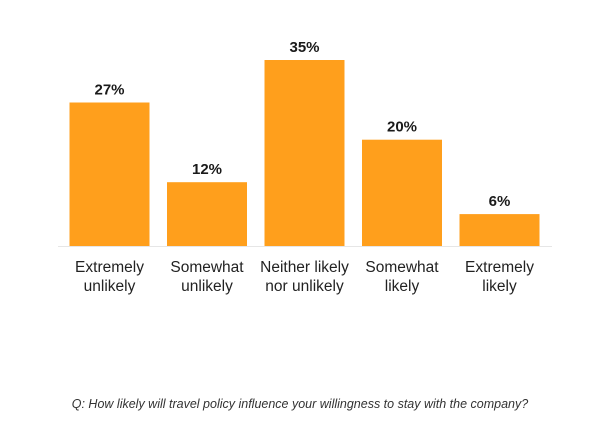 The image size is (600, 437). Describe the element at coordinates (402, 286) in the screenshot. I see `category-label-3-line-1: likely` at that location.